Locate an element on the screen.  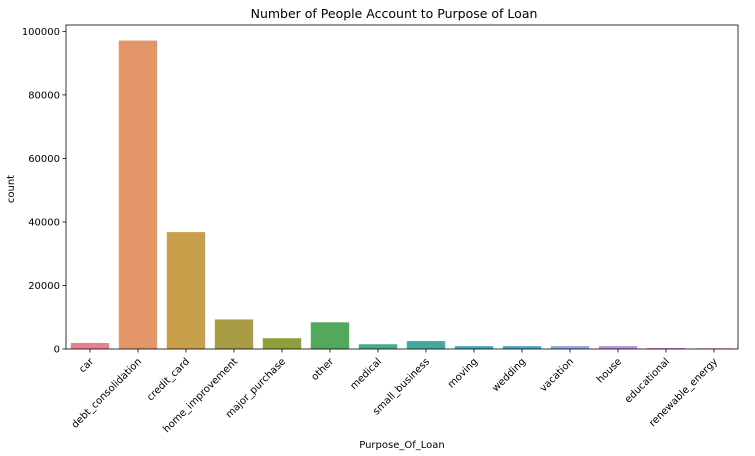
x-tick-label: moving is located at coordinates (463, 373).